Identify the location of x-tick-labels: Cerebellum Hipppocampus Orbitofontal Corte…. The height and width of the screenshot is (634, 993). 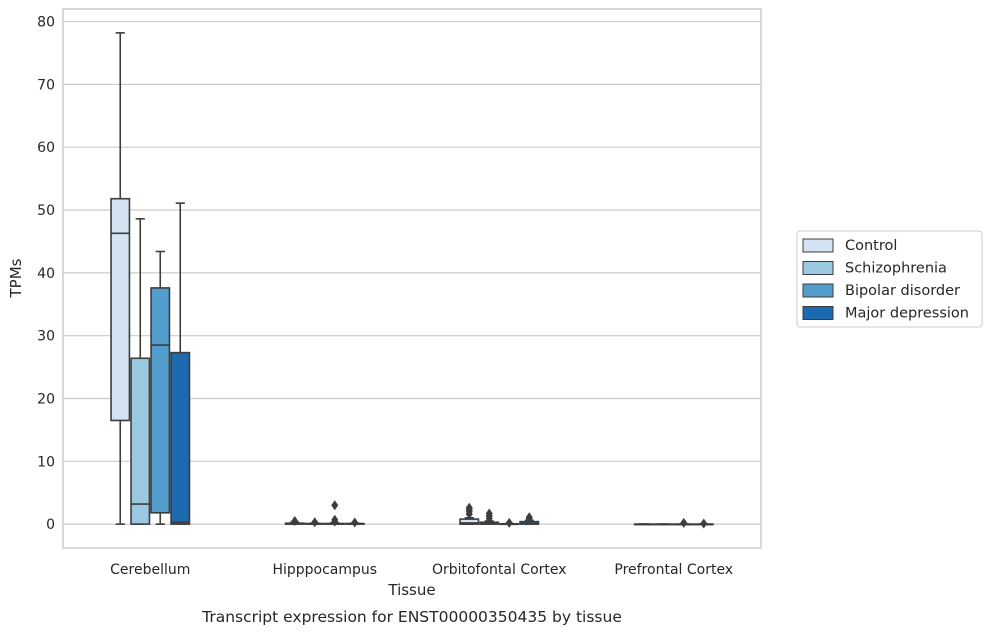
(421, 570).